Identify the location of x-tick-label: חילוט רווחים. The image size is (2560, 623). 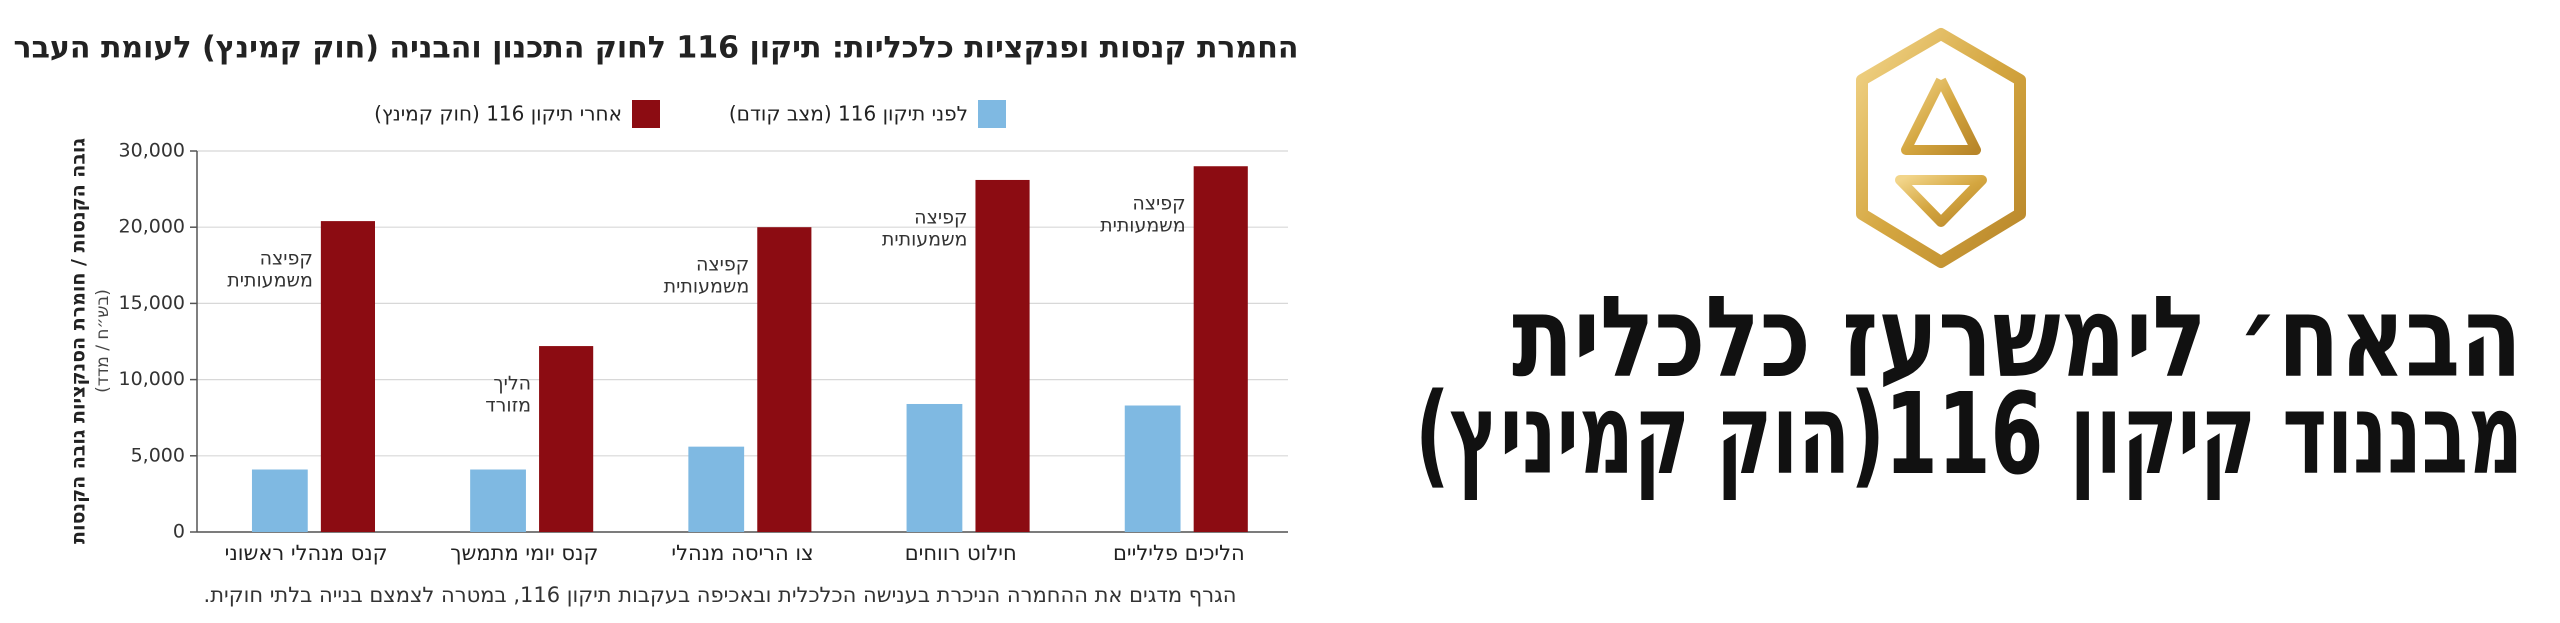
(961, 553).